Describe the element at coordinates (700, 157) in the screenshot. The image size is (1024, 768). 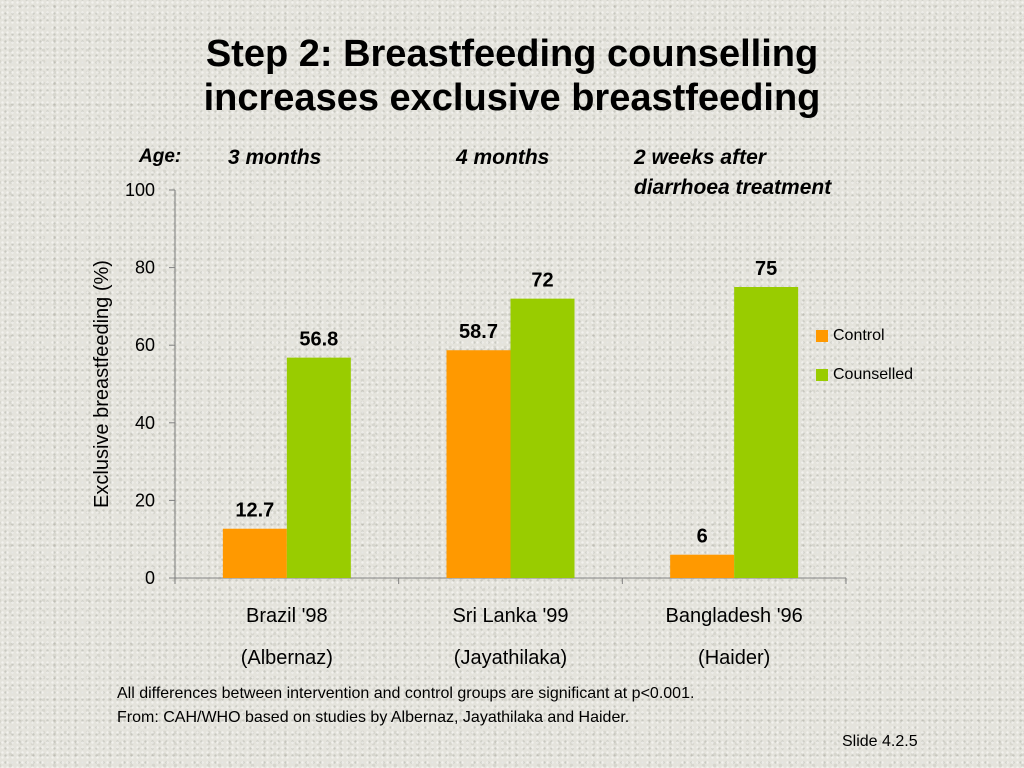
I see `group-header-2-weeks-line-1: 2 weeks after` at that location.